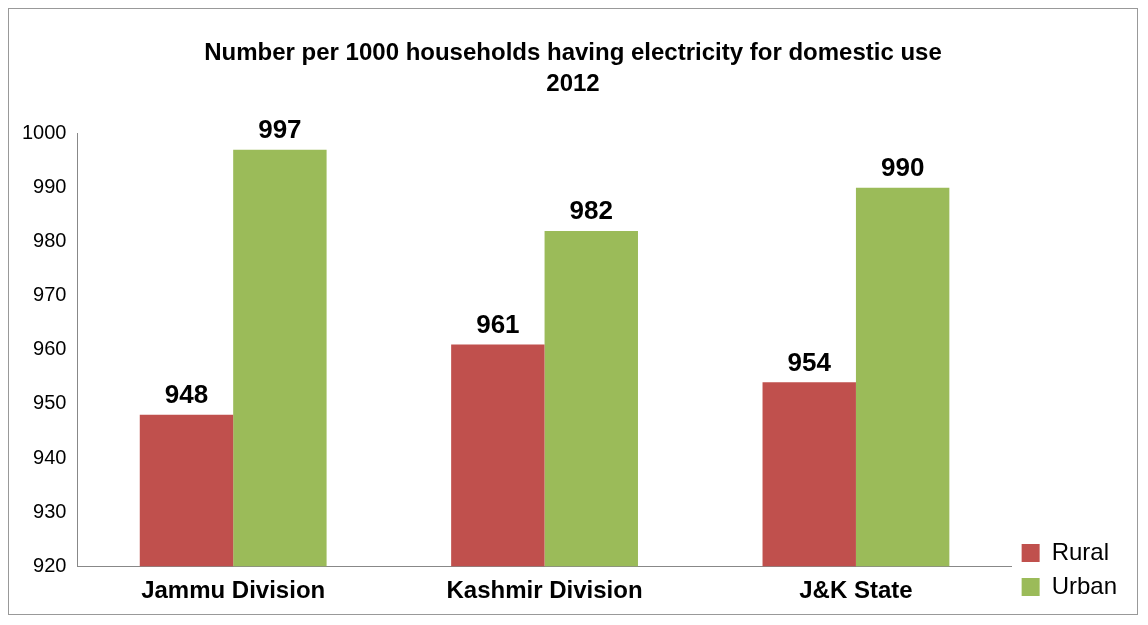 This screenshot has height=625, width=1148. I want to click on y-tick-label: 940, so click(50, 456).